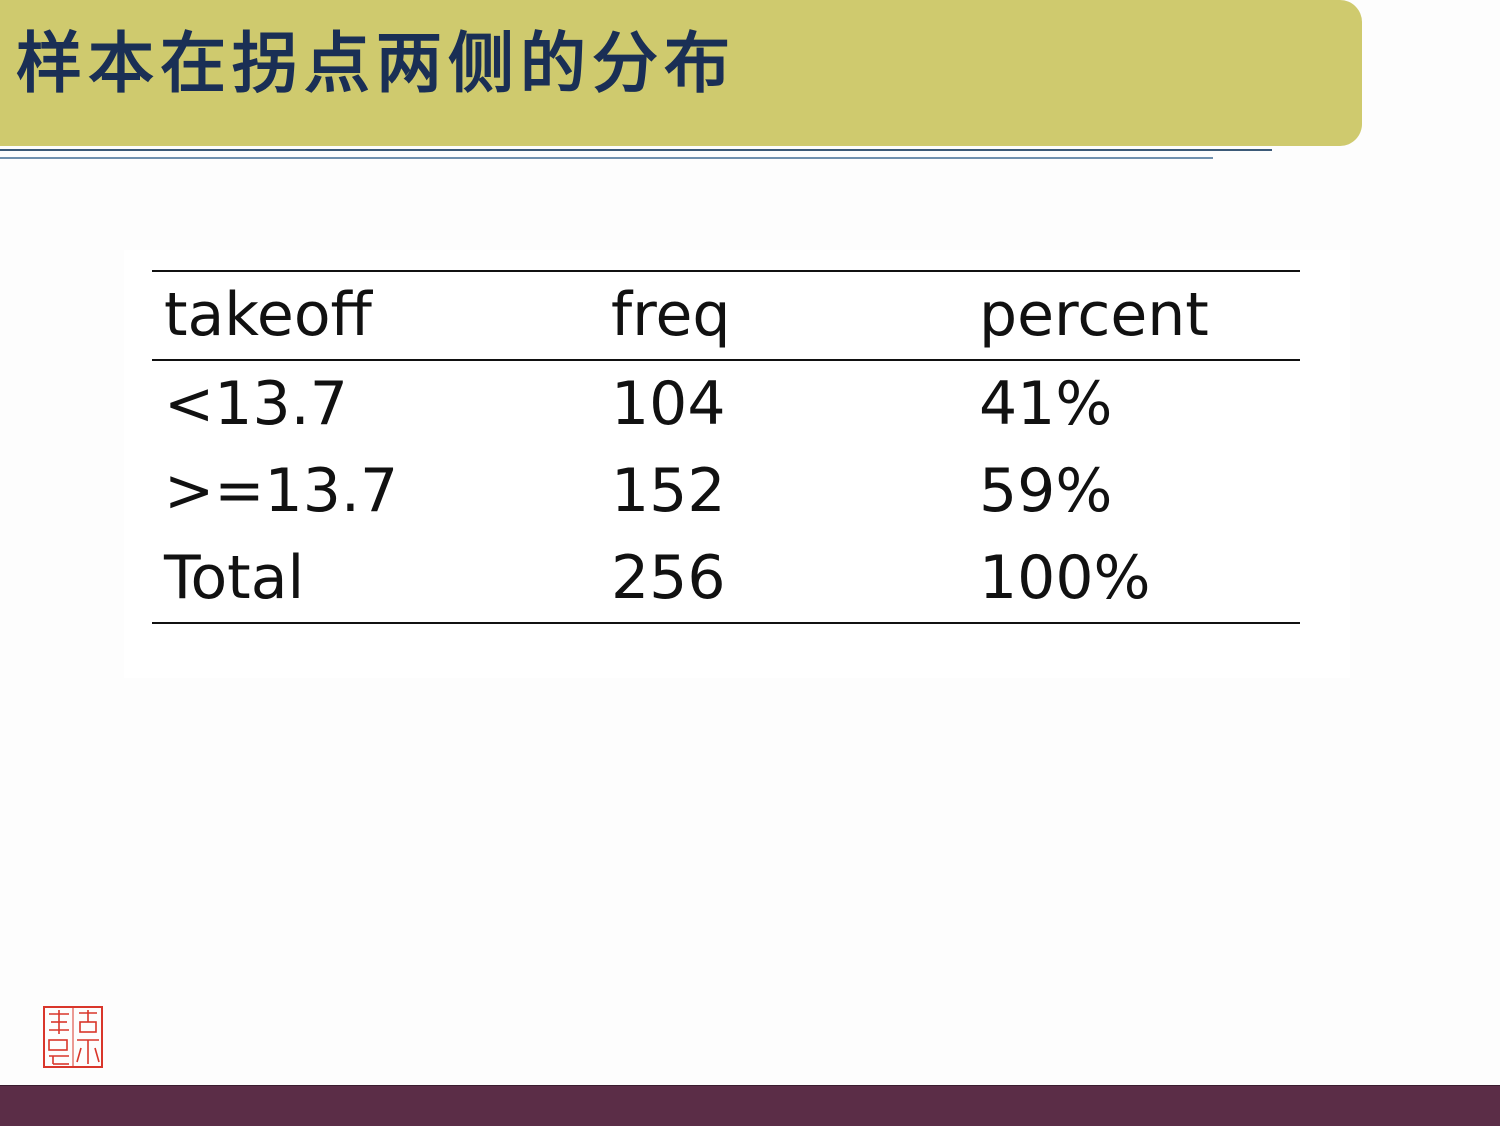  What do you see at coordinates (376, 63) in the screenshot?
I see `slide-title: 样本在拐点两侧的分布` at bounding box center [376, 63].